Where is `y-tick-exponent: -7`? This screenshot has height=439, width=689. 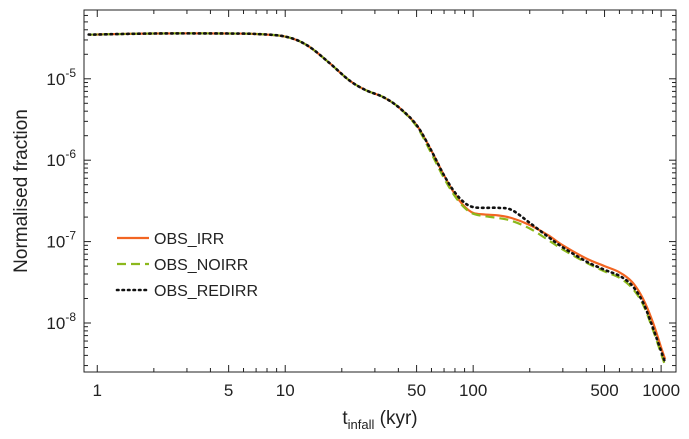 y-tick-exponent: -7 is located at coordinates (70, 236).